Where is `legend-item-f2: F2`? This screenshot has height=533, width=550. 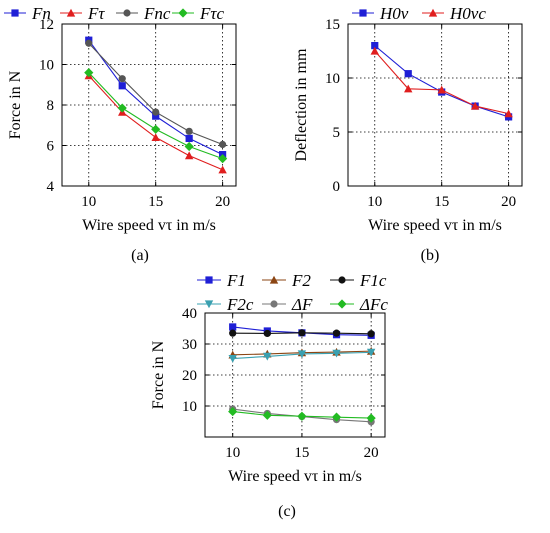 legend-item-f2: F2 is located at coordinates (286, 280).